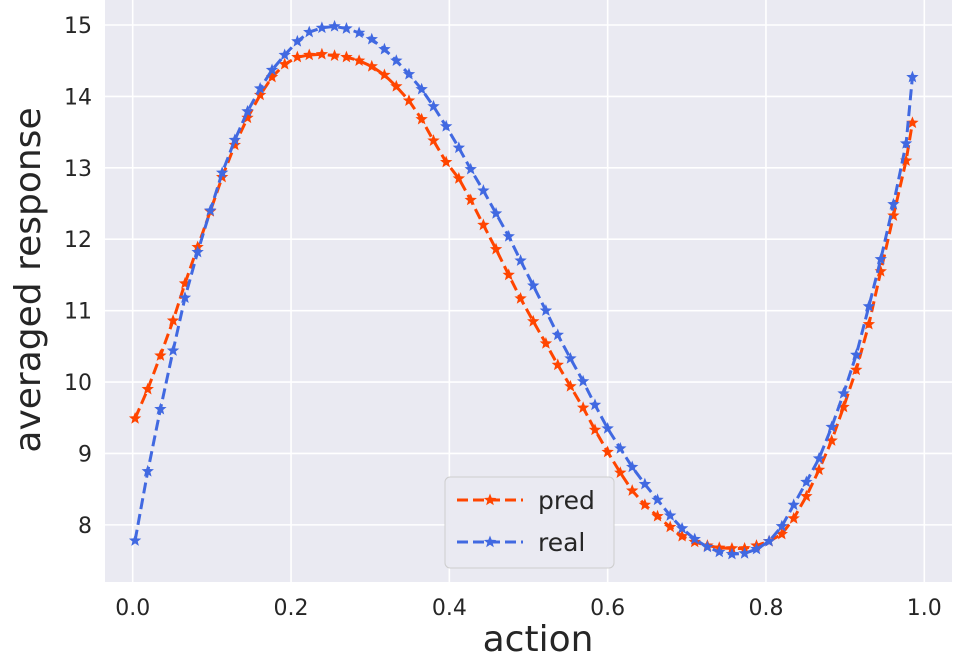 Image resolution: width=960 pixels, height=661 pixels. I want to click on x-tick-label: 0.4, so click(449, 608).